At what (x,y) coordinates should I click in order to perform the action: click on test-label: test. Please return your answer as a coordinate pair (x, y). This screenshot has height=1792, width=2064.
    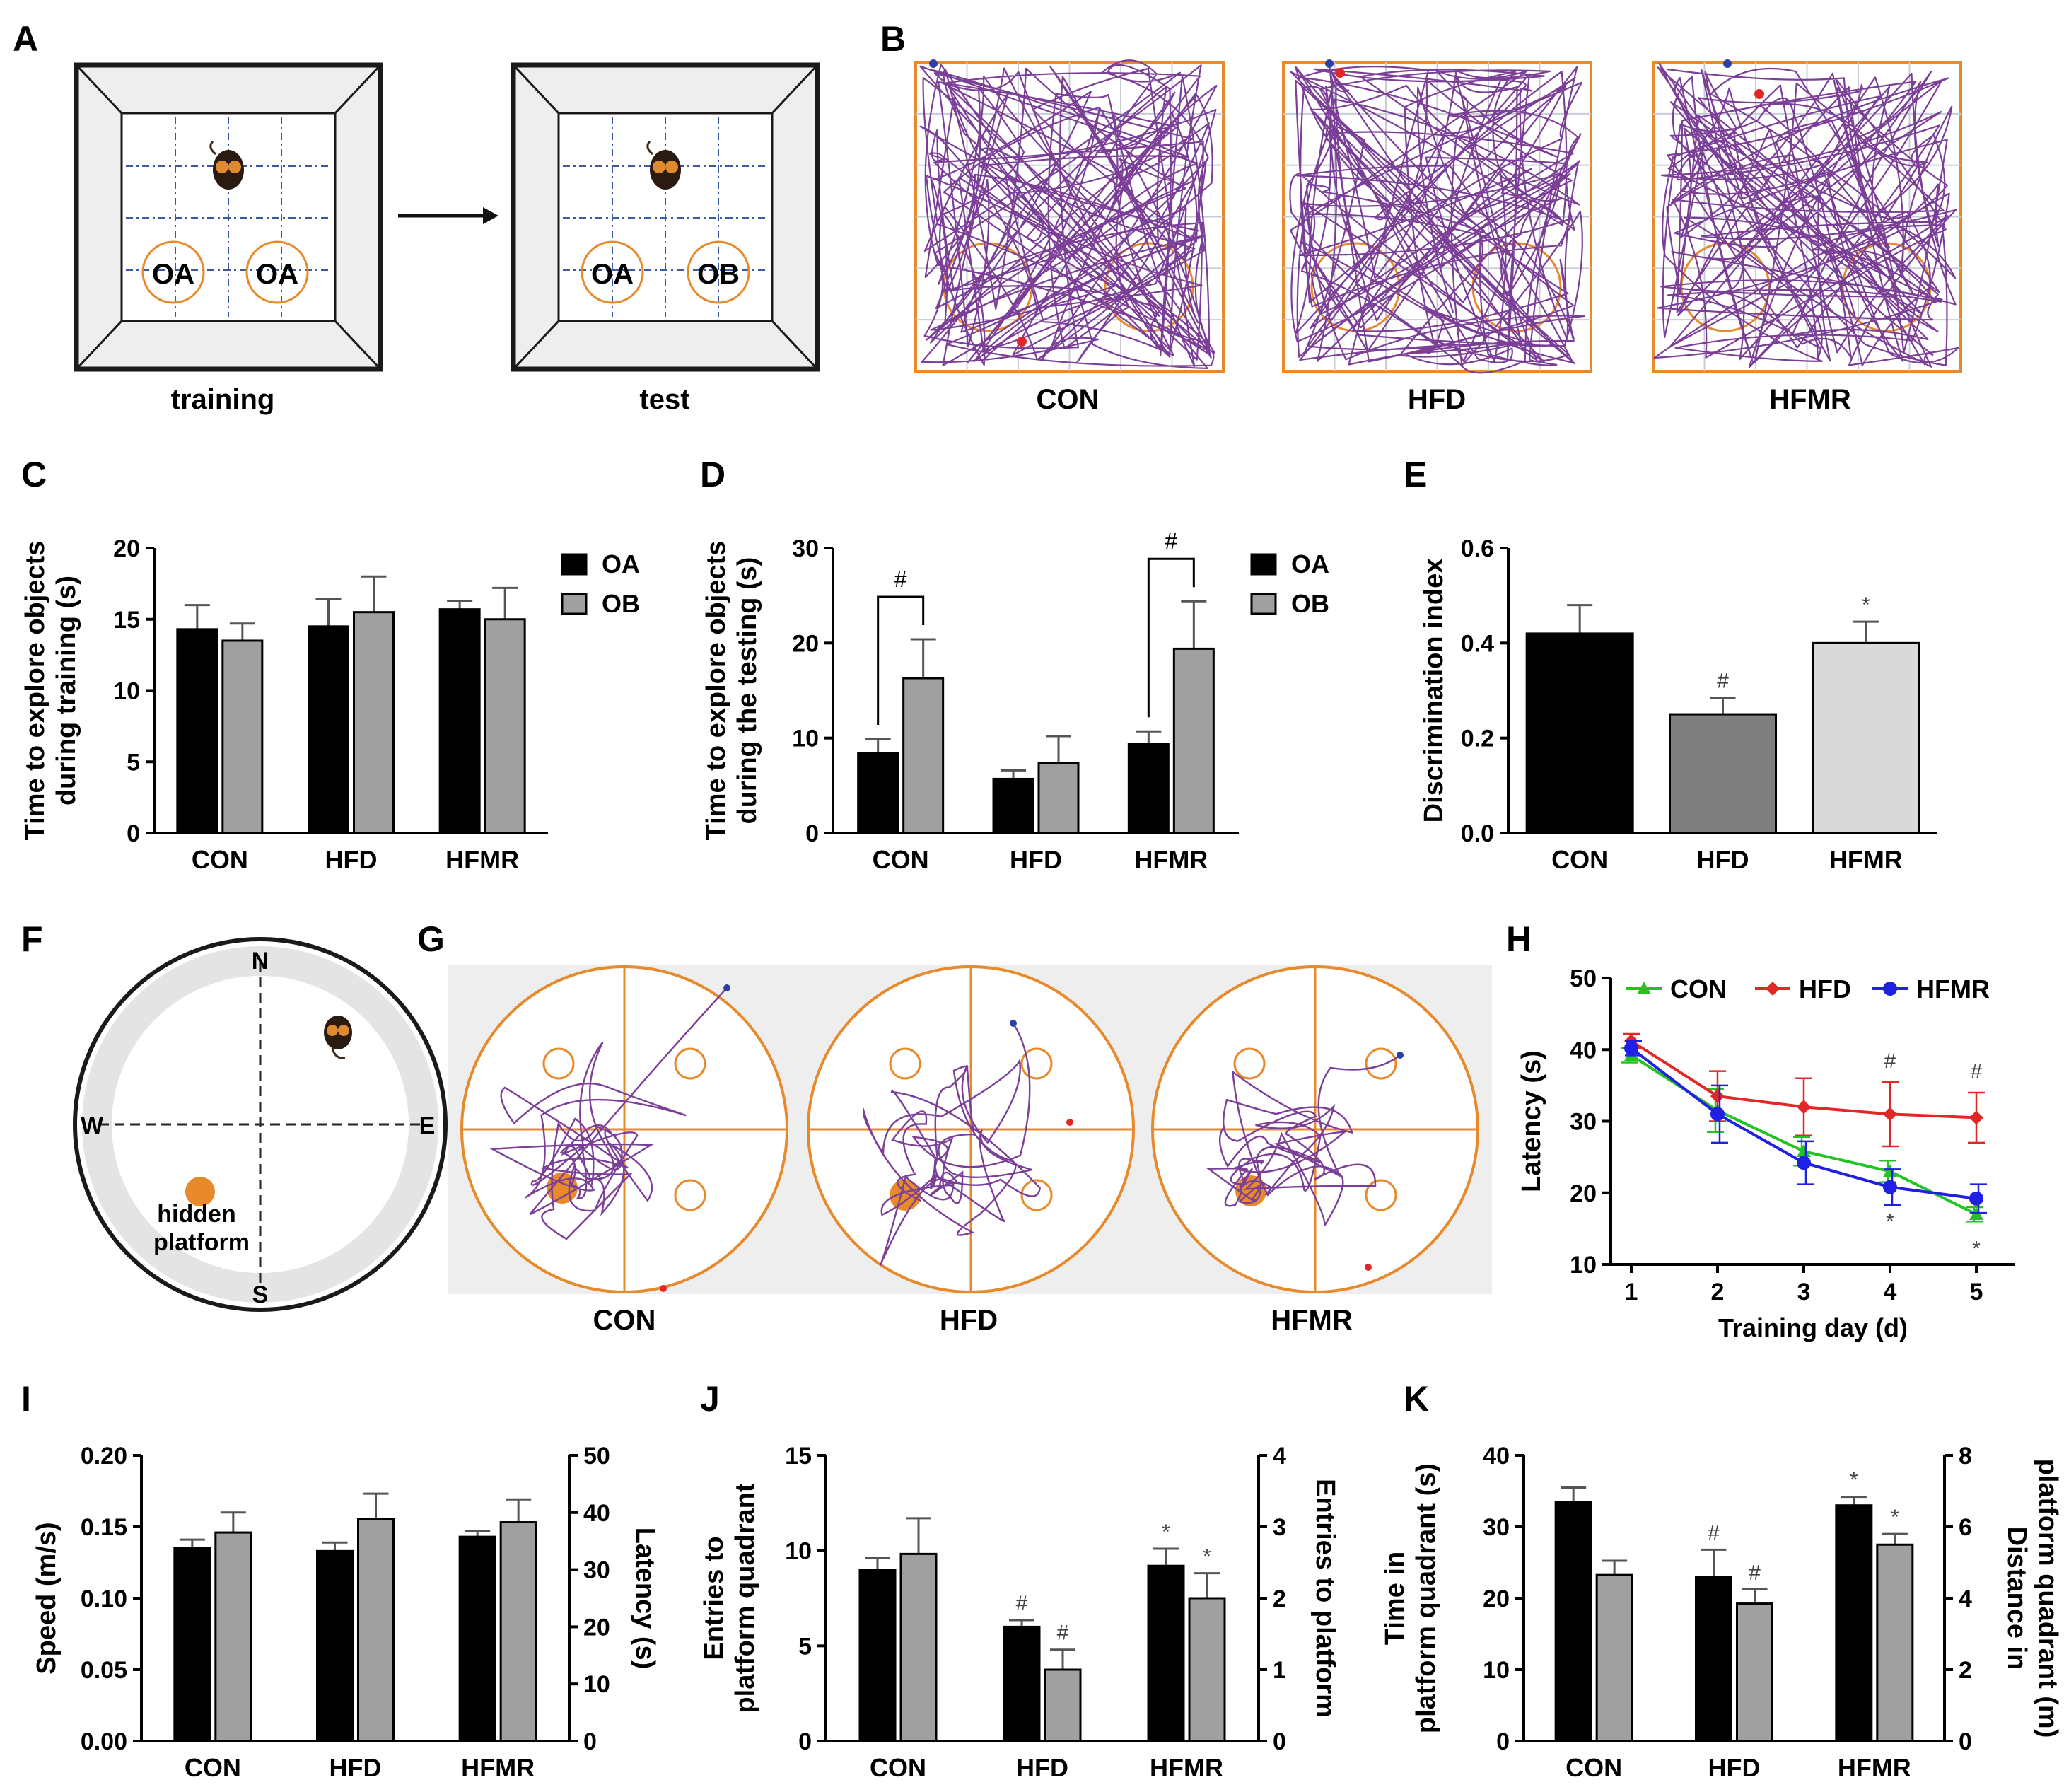
    Looking at the image, I should click on (664, 399).